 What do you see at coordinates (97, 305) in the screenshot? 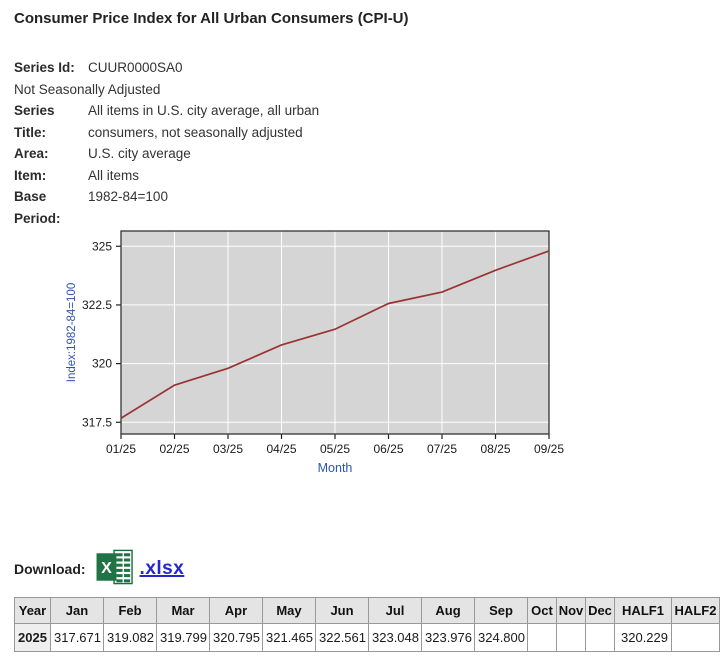
I see `y-tick-label: 322.5` at bounding box center [97, 305].